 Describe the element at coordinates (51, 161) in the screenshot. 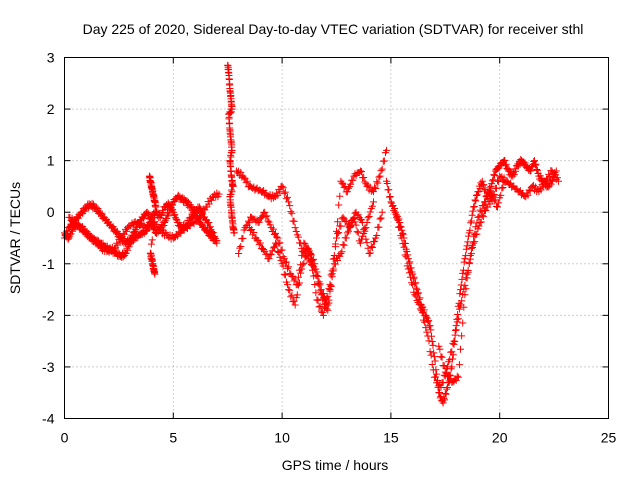

I see `y-tick-label: 1` at that location.